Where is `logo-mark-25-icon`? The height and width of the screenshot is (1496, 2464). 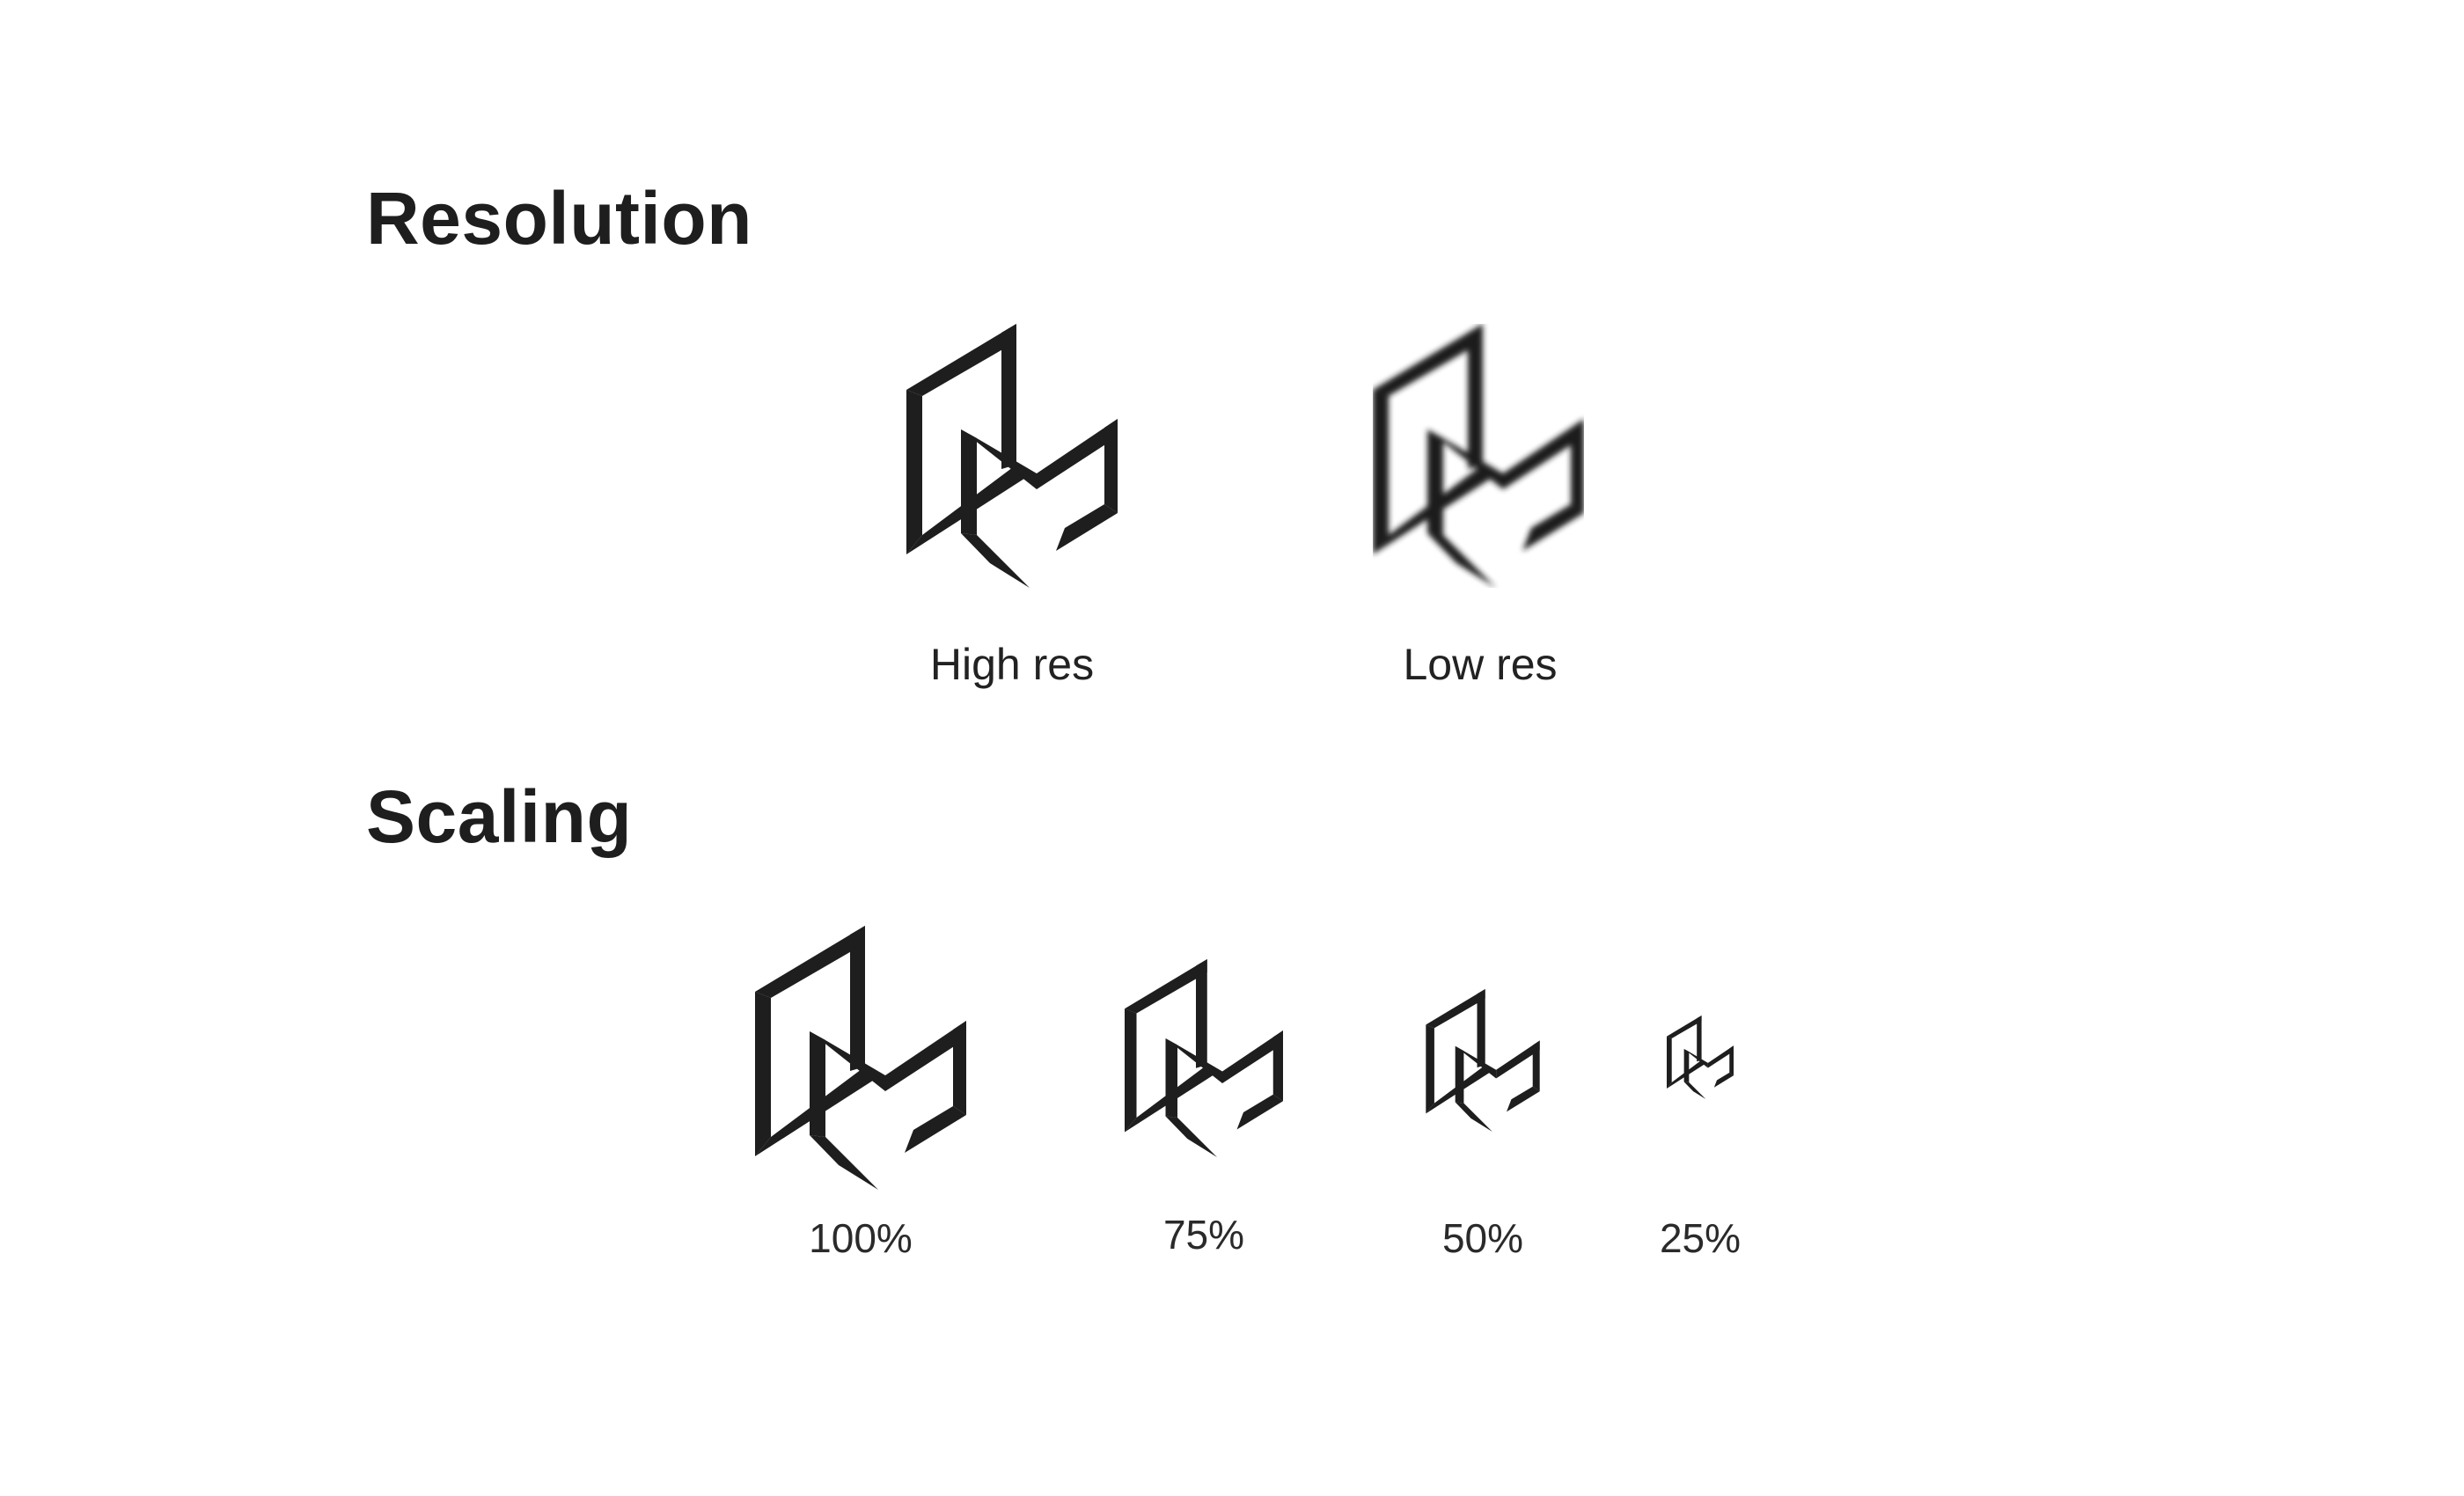
logo-mark-25-icon is located at coordinates (1700, 1057).